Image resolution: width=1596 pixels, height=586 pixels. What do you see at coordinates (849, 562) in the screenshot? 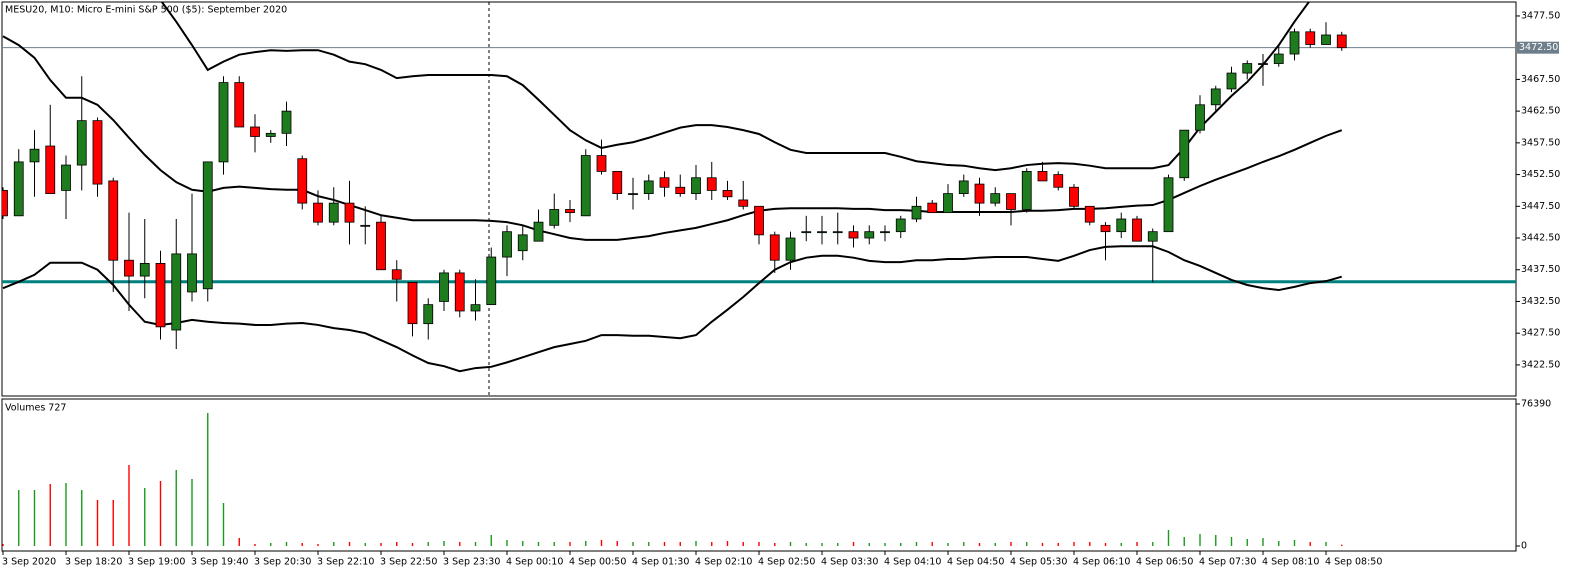
I see `x-tick-label: 4 Sep 03:30` at bounding box center [849, 562].